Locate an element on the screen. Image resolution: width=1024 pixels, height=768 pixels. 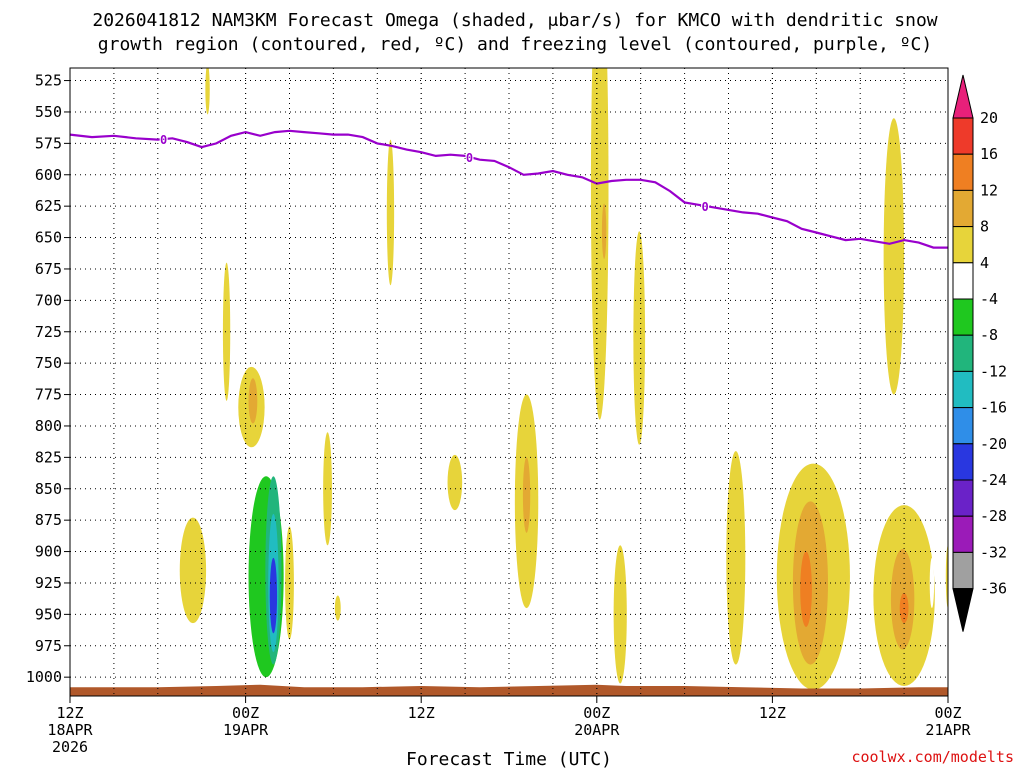
y-tick-label-550: 550 is located at coordinates (48, 112).